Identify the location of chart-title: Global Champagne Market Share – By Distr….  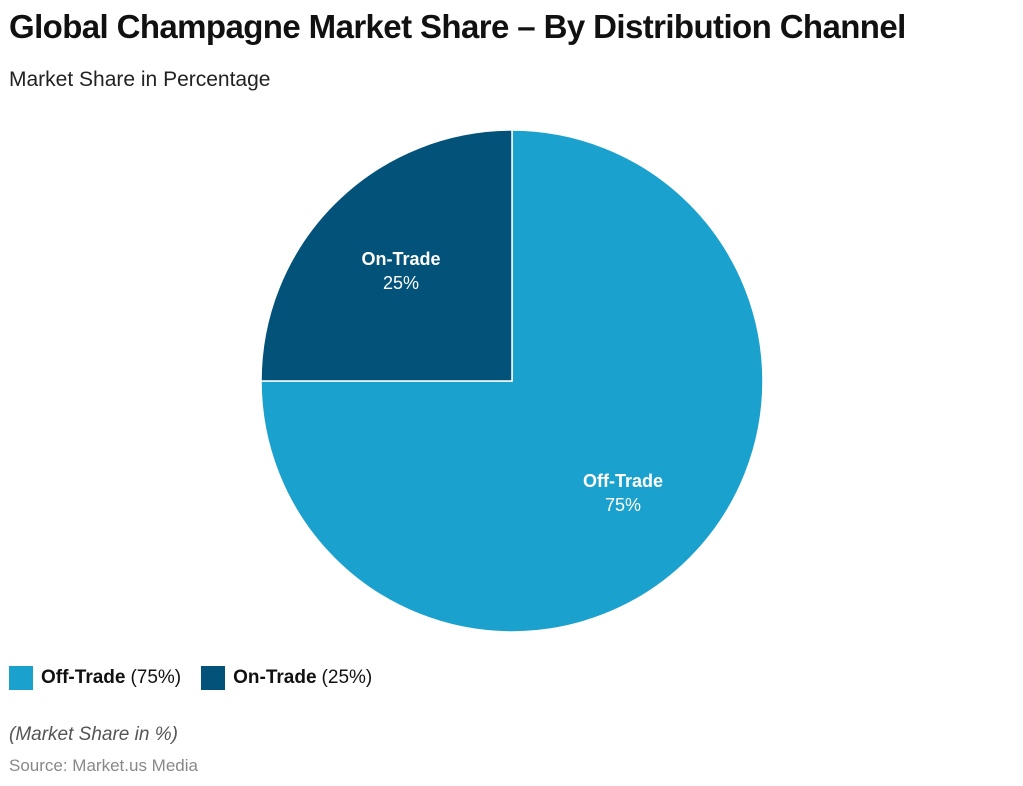
(457, 26).